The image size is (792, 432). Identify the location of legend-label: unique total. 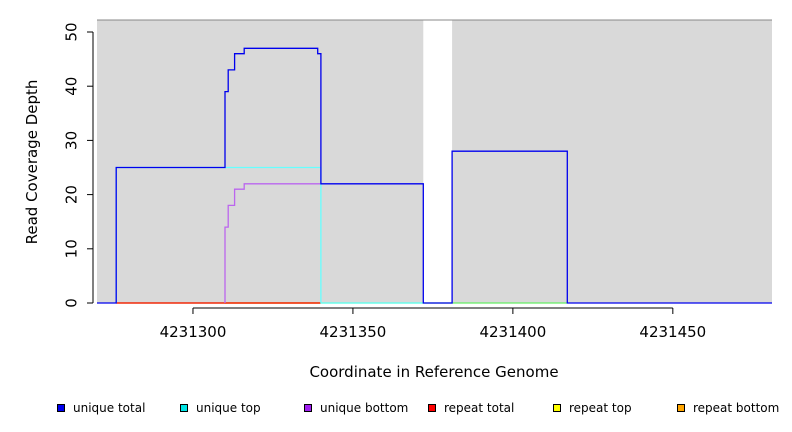
(109, 408).